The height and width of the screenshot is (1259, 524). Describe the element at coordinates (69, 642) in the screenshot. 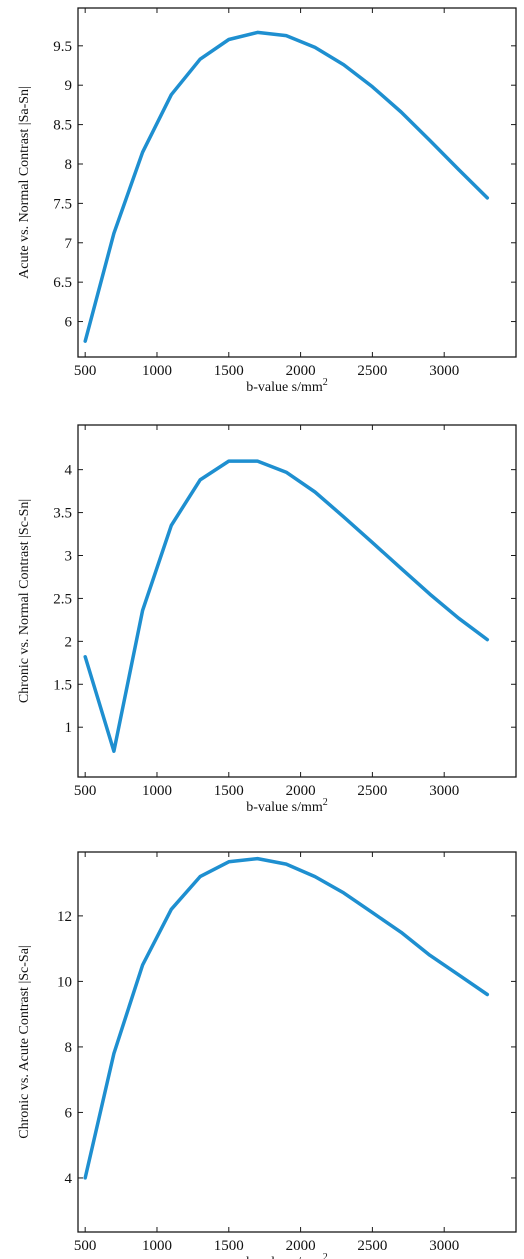

I see `y-tick-label: 2` at that location.